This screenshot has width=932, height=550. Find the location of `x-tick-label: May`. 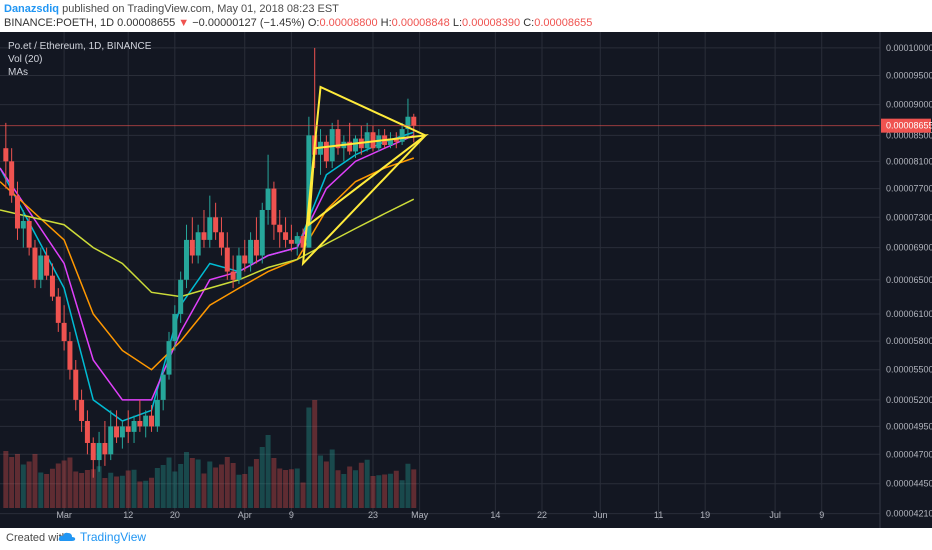

x-tick-label: May is located at coordinates (420, 515).